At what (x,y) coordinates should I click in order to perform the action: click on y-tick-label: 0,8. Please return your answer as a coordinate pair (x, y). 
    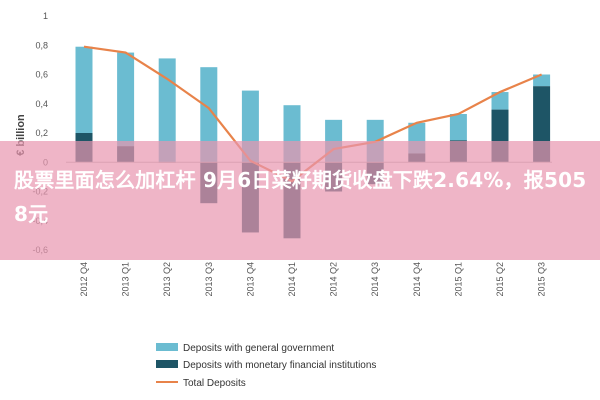
    Looking at the image, I should click on (41, 45).